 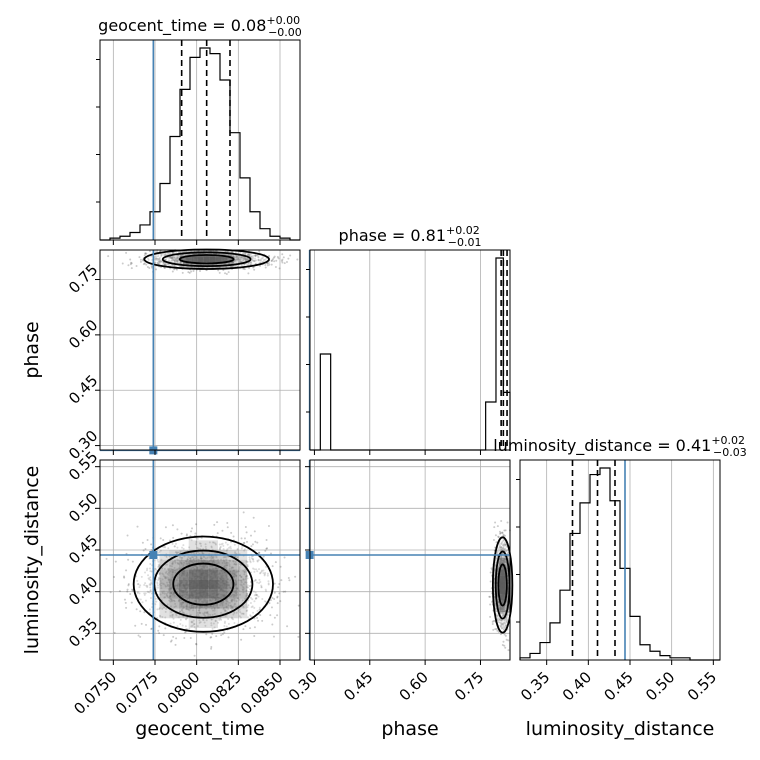 What do you see at coordinates (410, 350) in the screenshot?
I see `diag-phase-frame` at bounding box center [410, 350].